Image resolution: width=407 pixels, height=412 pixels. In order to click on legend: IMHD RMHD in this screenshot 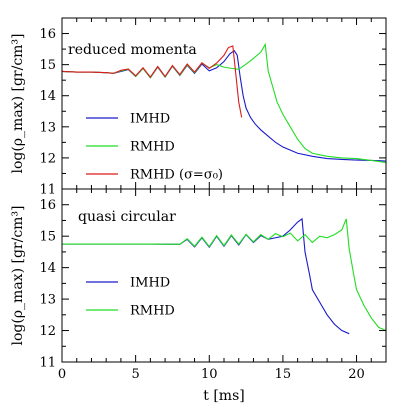, I will do `click(130, 297)`.